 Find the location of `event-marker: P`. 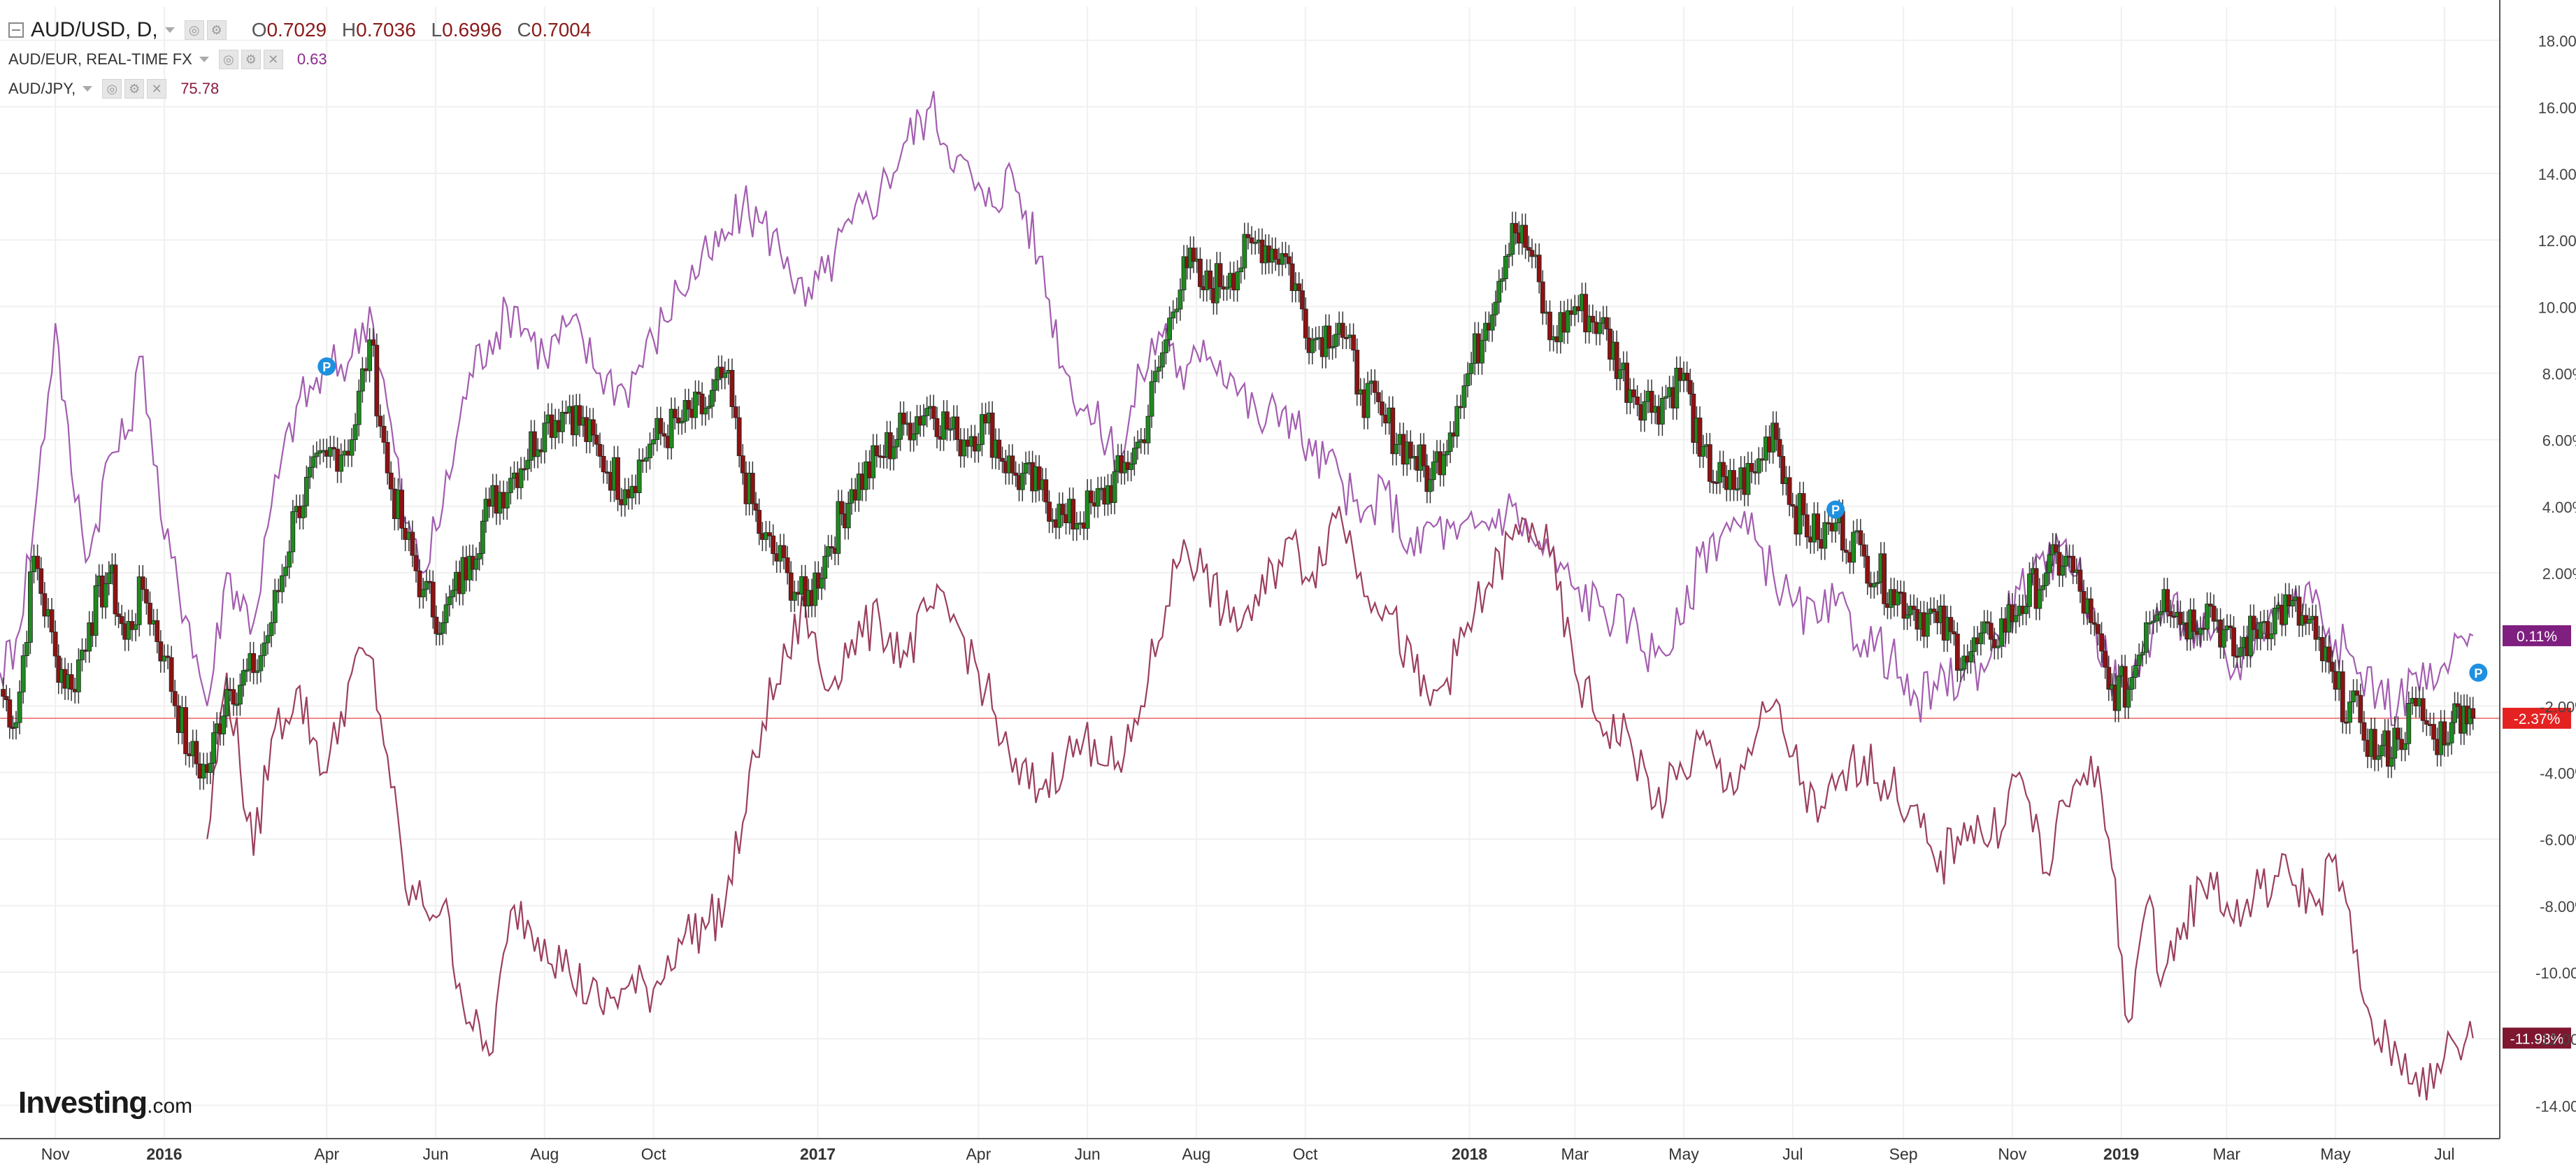

event-marker: P is located at coordinates (2478, 673).